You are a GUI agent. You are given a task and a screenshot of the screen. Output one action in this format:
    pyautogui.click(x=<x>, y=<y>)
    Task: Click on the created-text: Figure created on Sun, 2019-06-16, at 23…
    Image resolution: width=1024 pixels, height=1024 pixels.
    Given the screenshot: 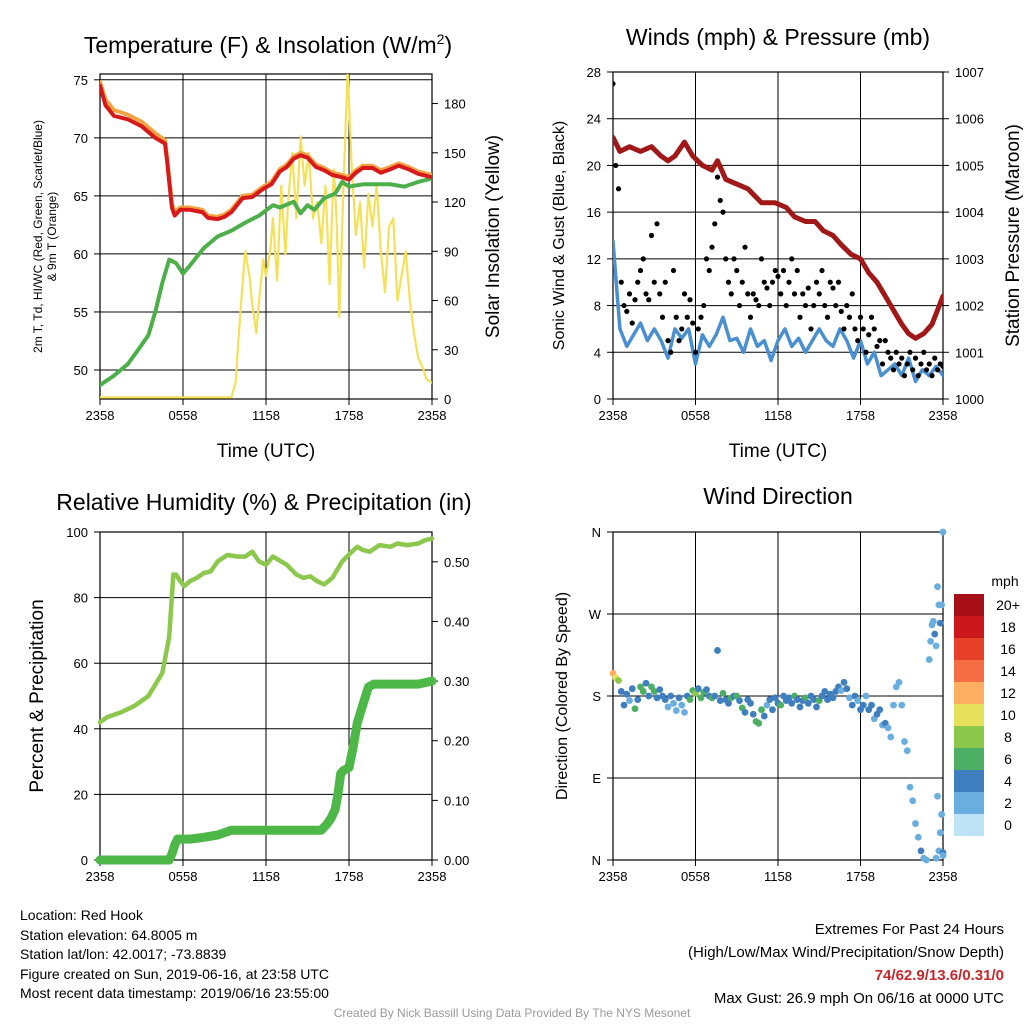 What is the action you would take?
    pyautogui.click(x=174, y=973)
    